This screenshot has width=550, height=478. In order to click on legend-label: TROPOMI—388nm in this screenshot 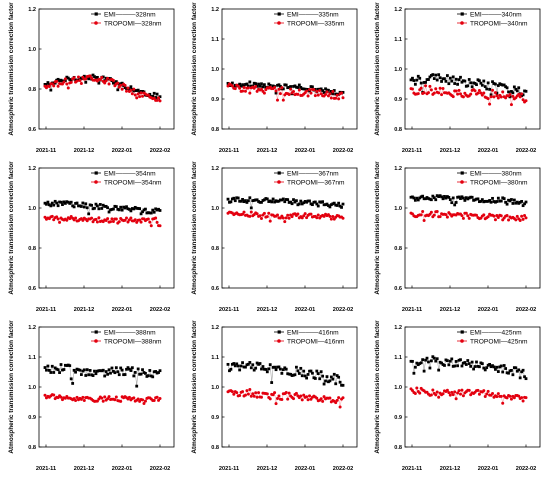, I will do `click(133, 341)`.